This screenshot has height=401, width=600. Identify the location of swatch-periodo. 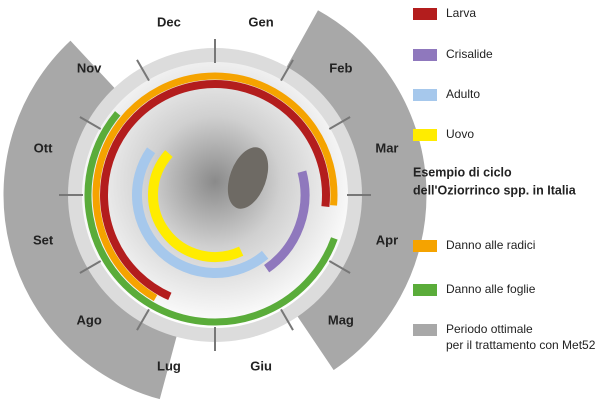
(425, 330).